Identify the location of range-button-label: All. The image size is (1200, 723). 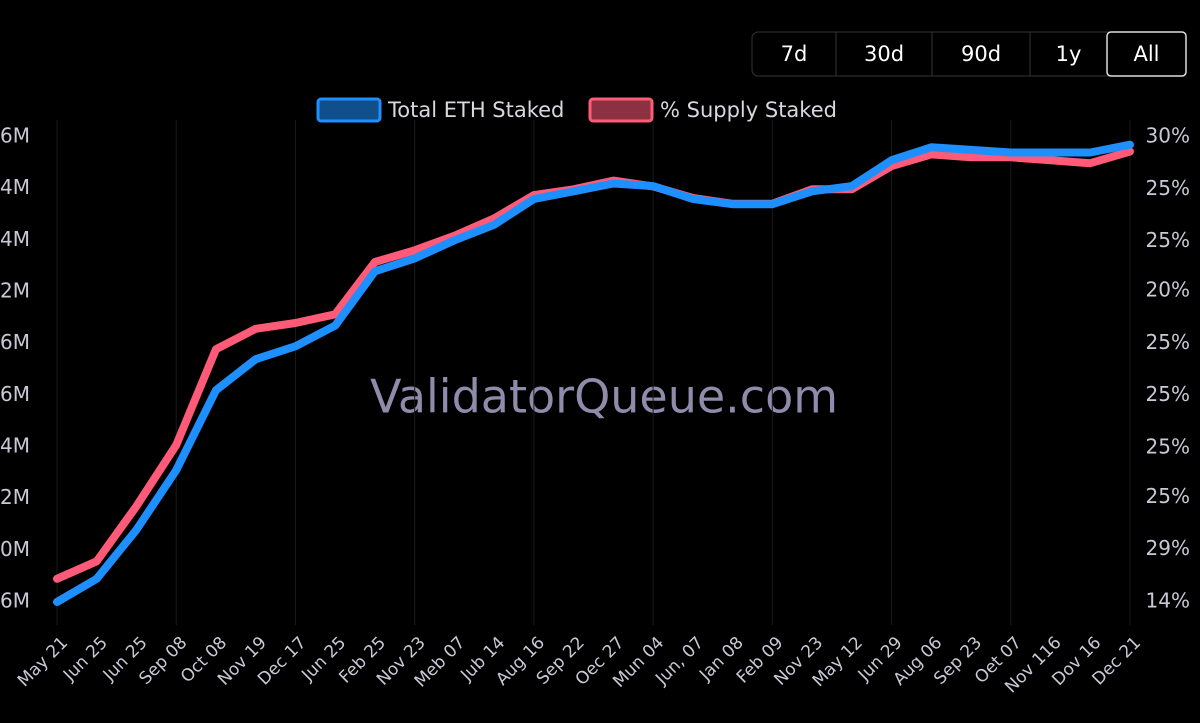
(1146, 54).